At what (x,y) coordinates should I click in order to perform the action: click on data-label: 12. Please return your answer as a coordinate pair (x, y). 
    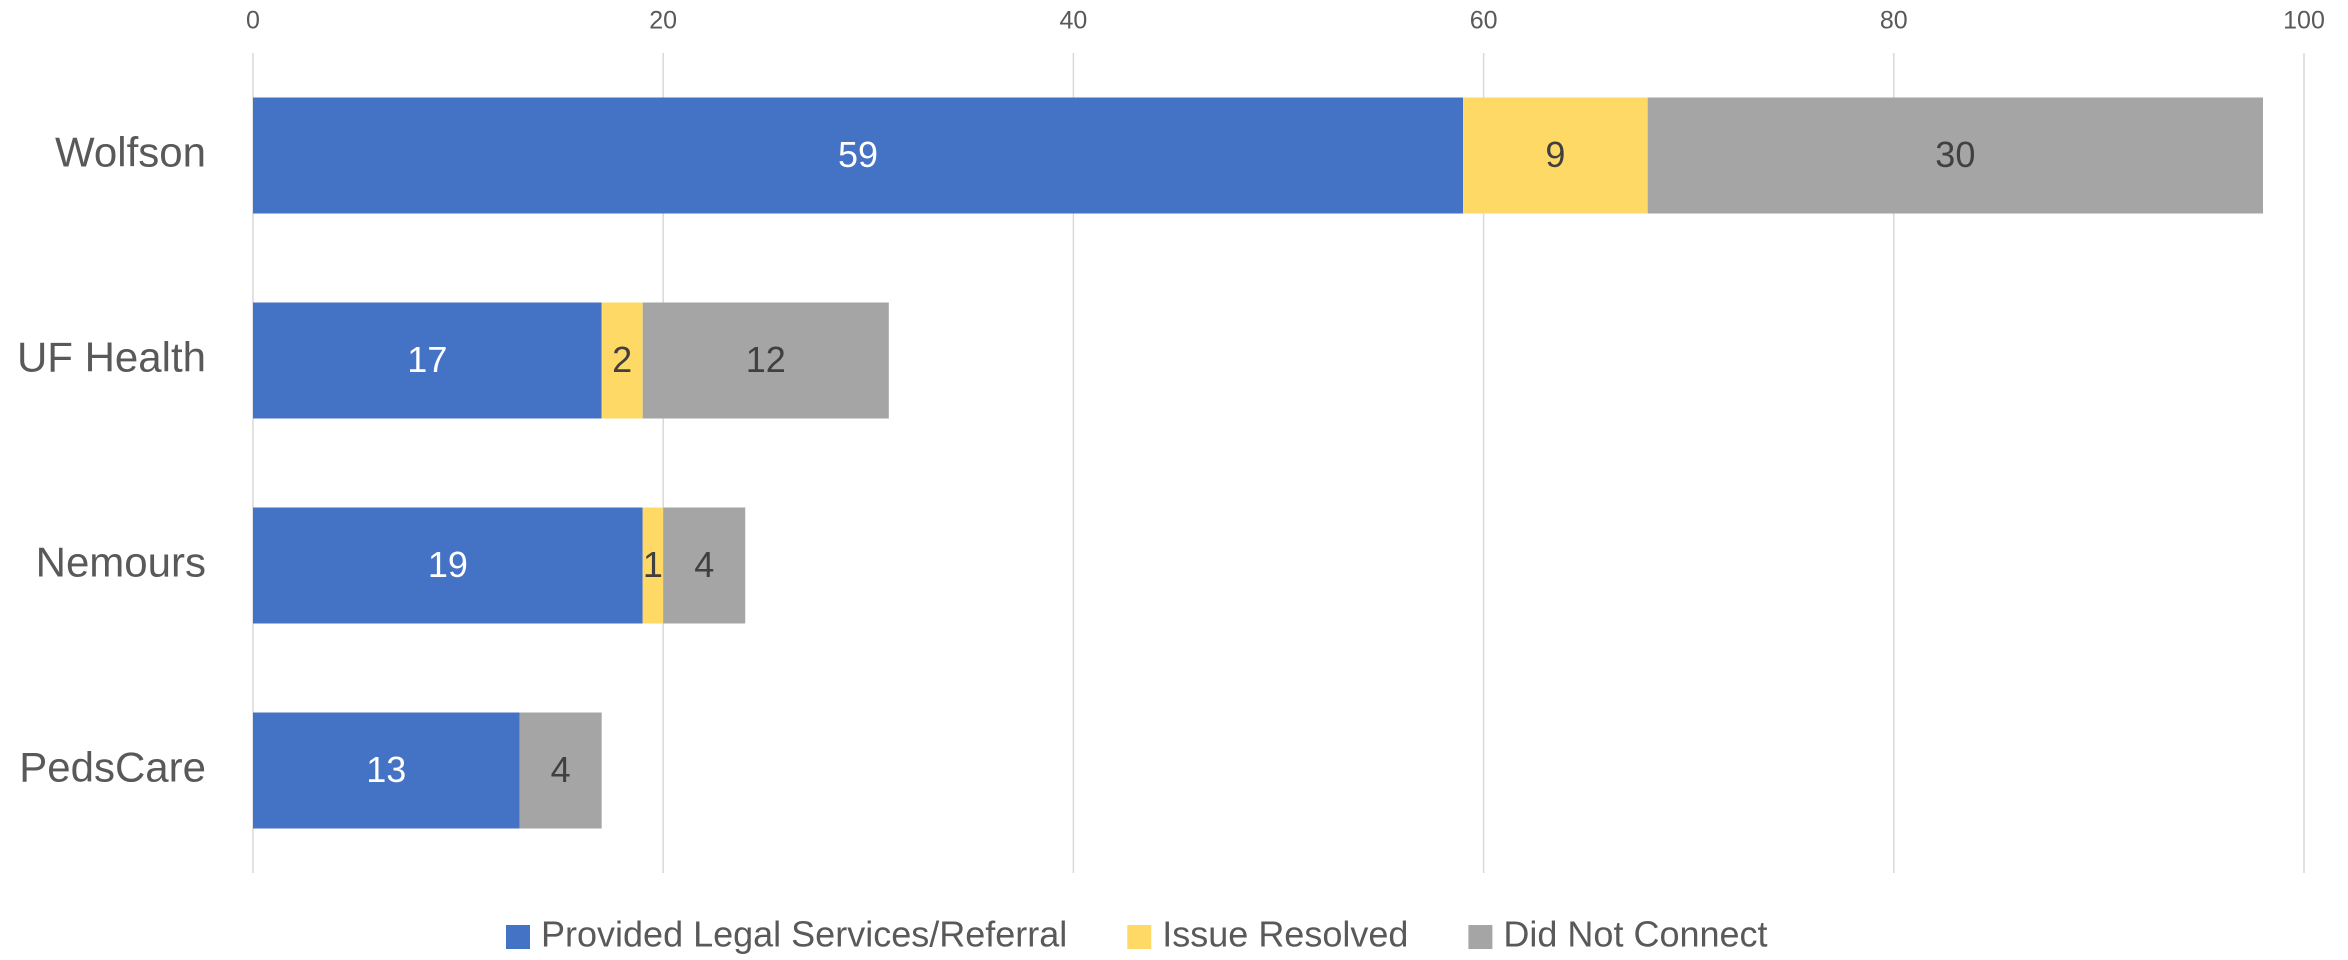
    Looking at the image, I should click on (766, 359).